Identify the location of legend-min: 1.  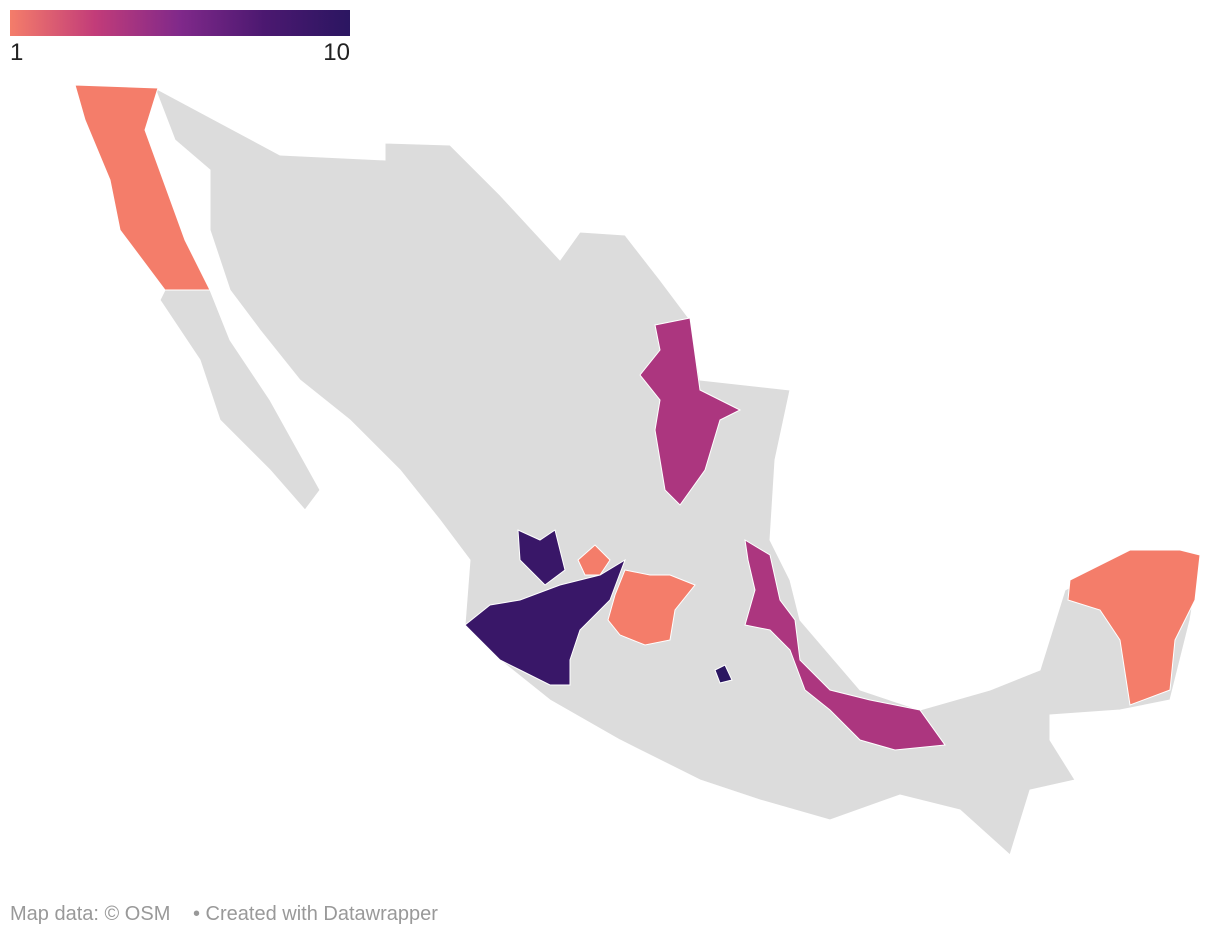
(16, 52).